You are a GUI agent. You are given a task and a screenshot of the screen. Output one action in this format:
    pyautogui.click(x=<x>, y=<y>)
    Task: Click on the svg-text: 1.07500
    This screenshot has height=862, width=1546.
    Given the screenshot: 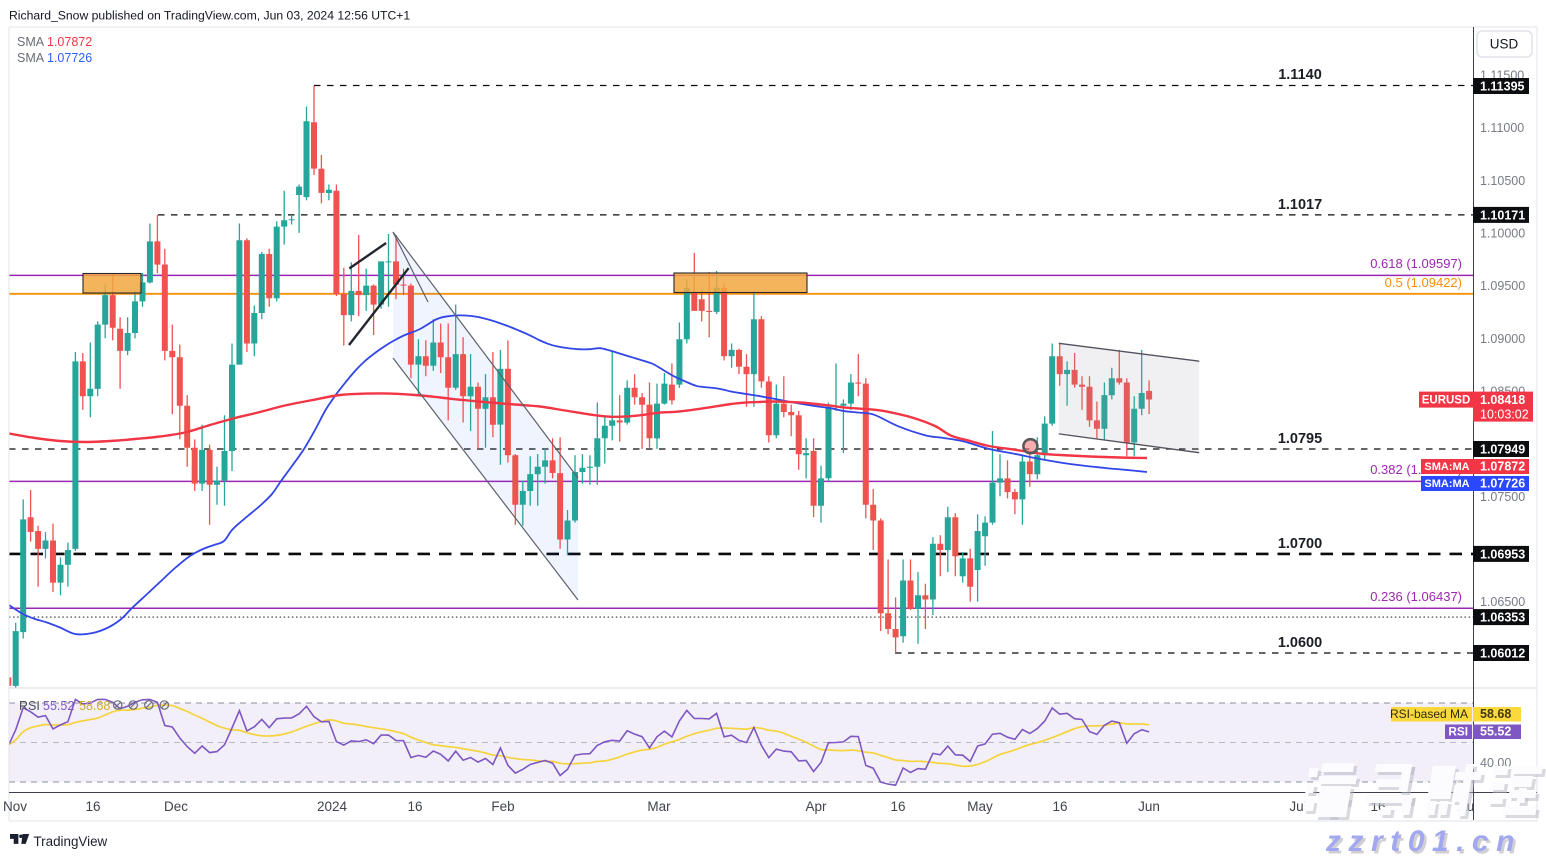 What is the action you would take?
    pyautogui.click(x=1502, y=497)
    